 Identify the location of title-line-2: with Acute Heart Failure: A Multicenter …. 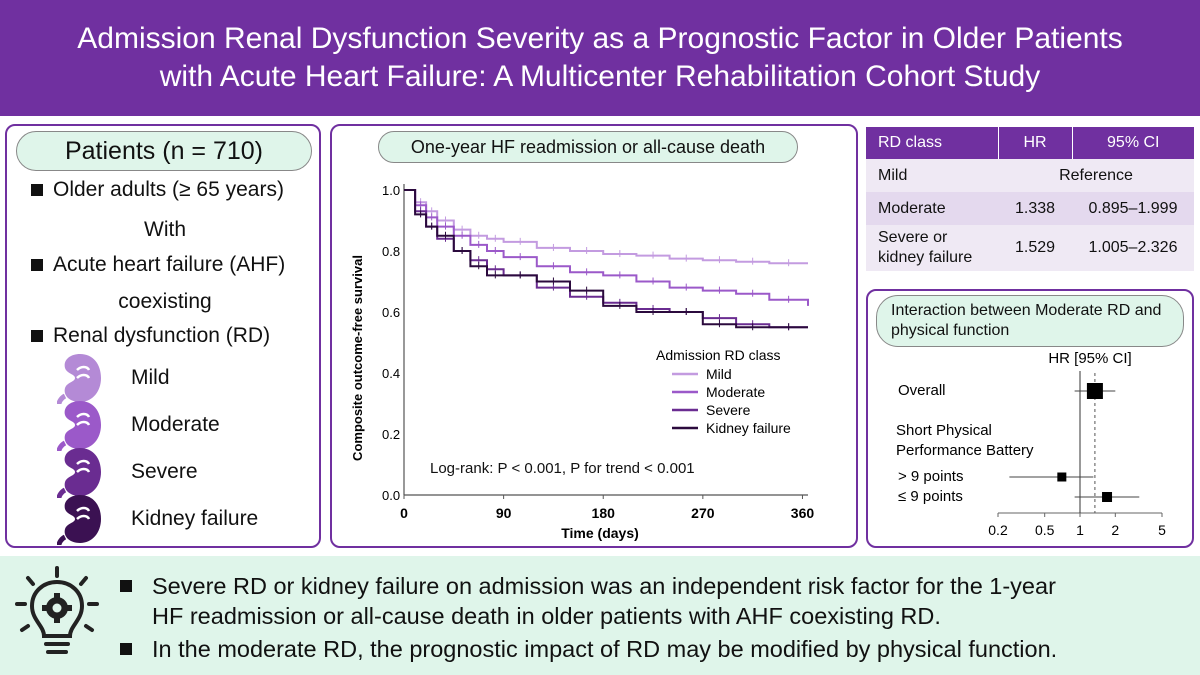
(600, 76).